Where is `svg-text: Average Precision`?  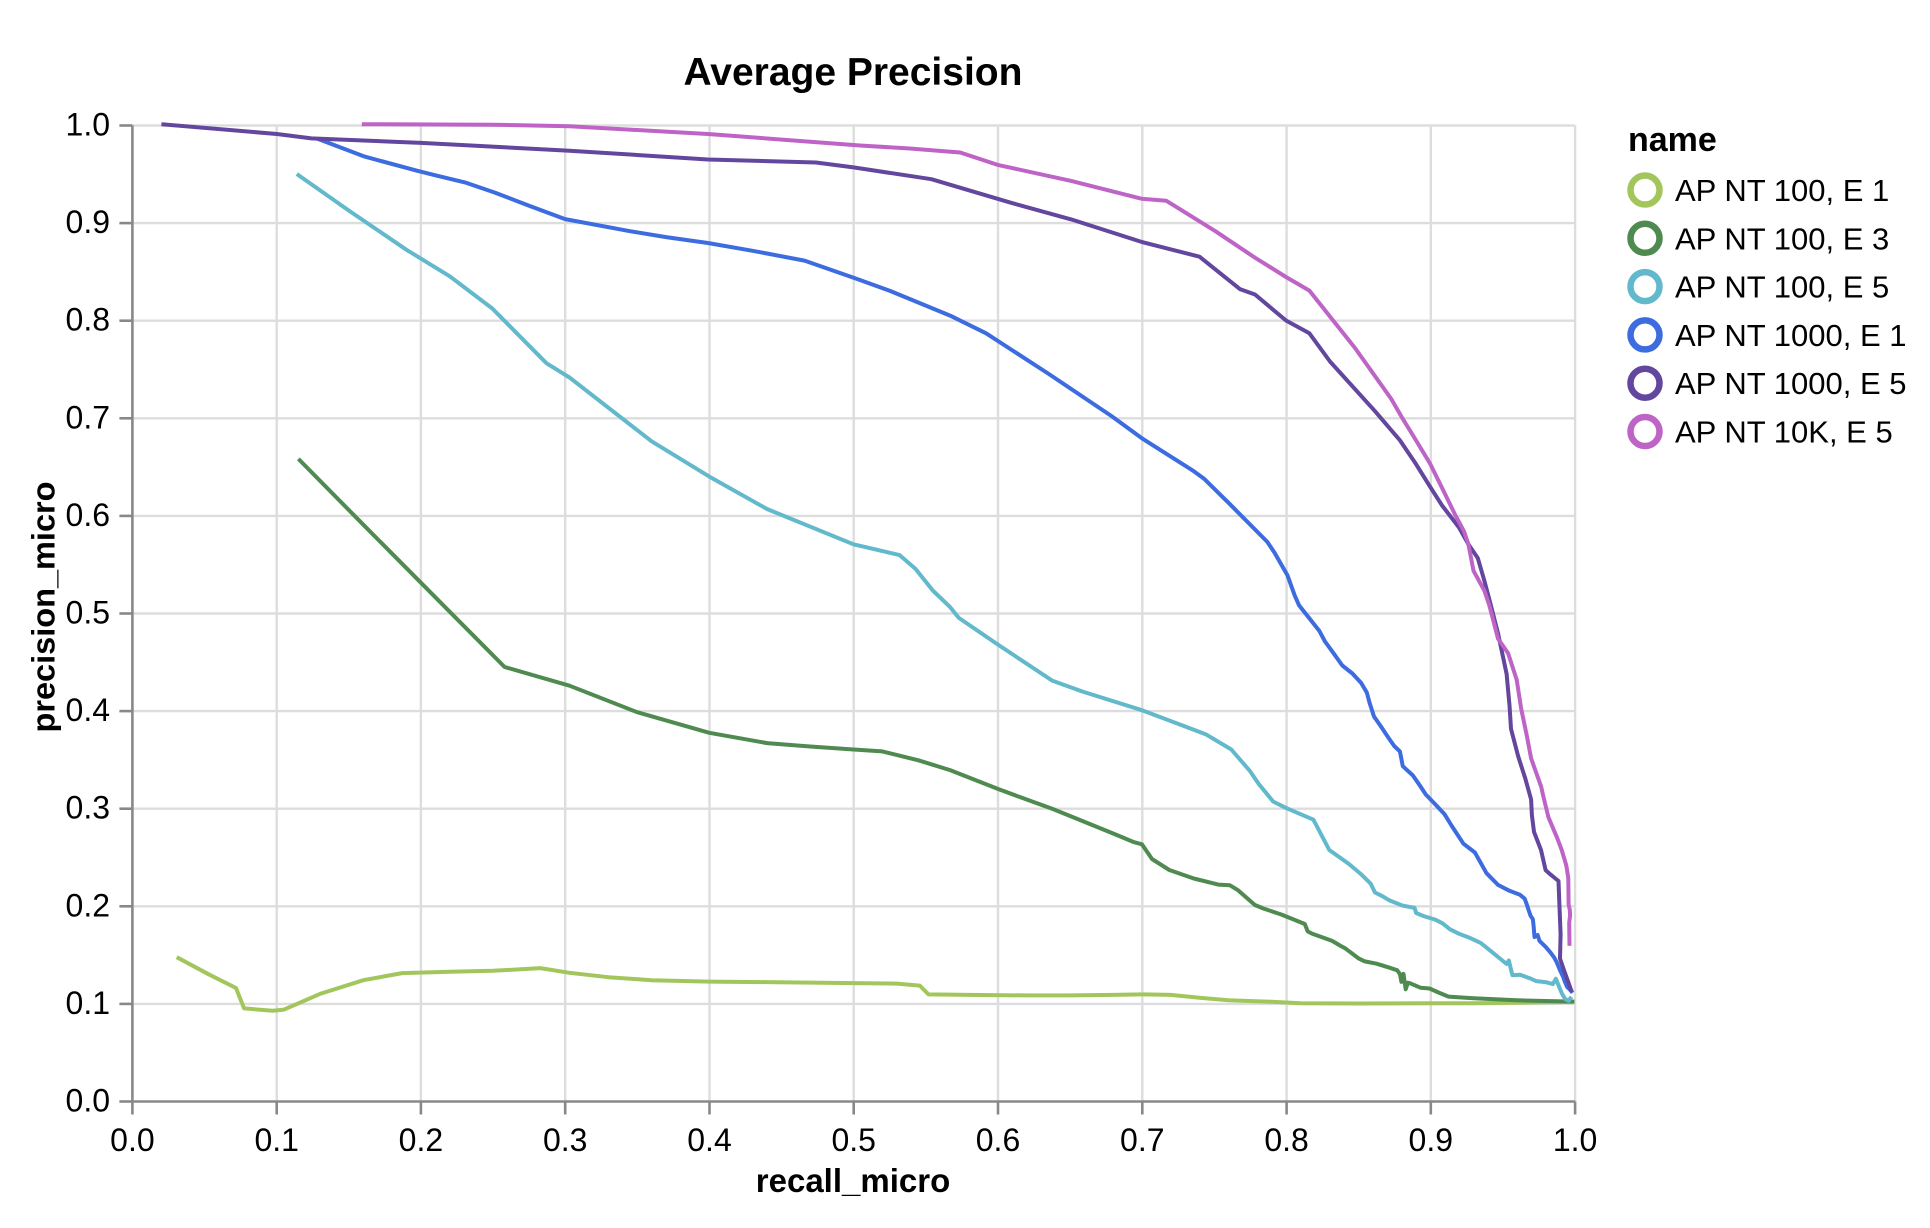 svg-text: Average Precision is located at coordinates (853, 72).